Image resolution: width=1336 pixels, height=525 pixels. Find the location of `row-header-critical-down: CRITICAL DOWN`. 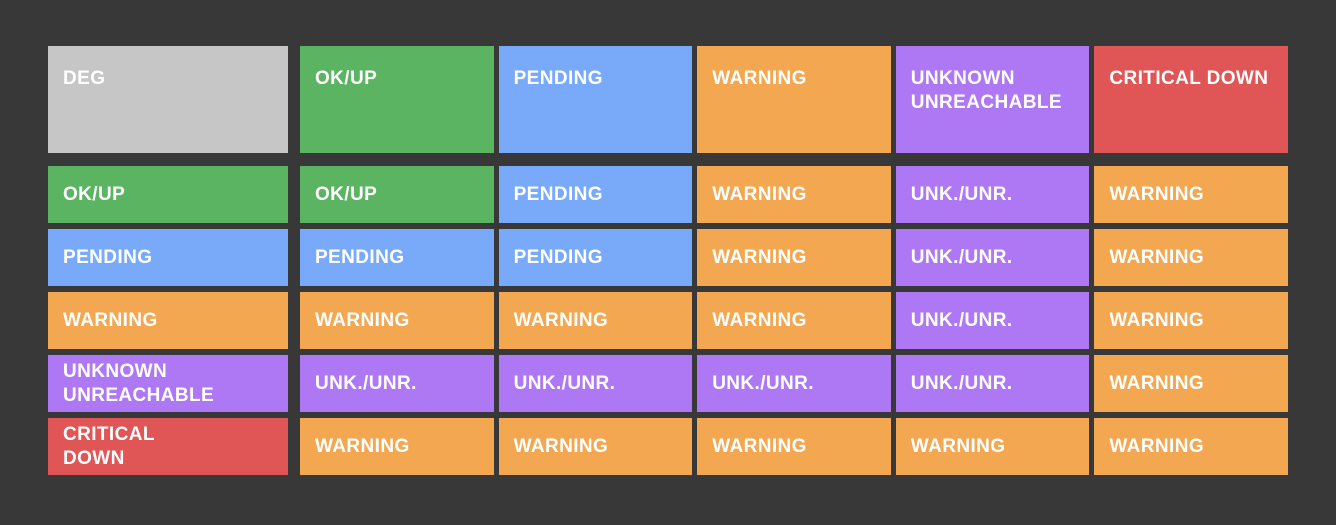

row-header-critical-down: CRITICAL DOWN is located at coordinates (168, 446).